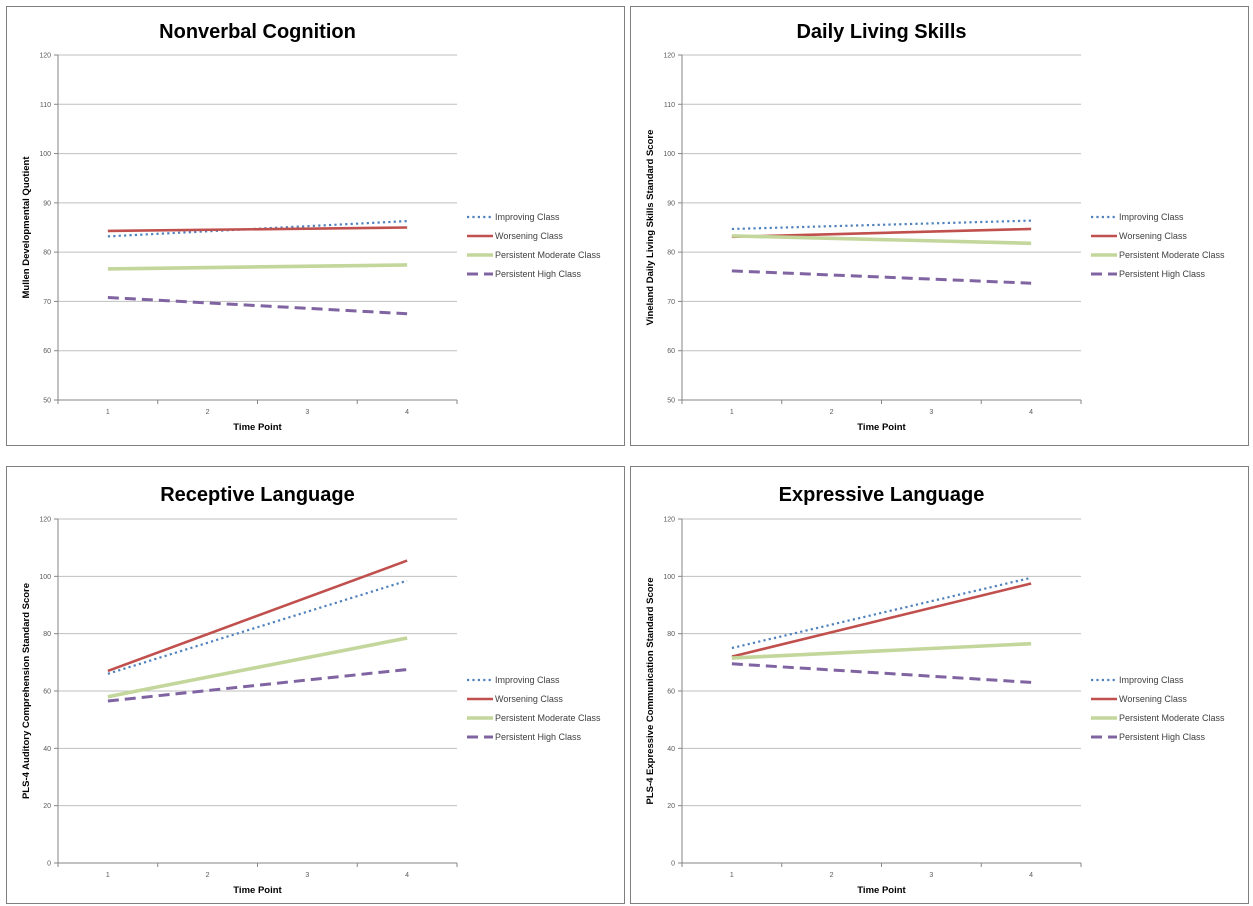  I want to click on chart-title-expressive-language: Expressive Language, so click(882, 495).